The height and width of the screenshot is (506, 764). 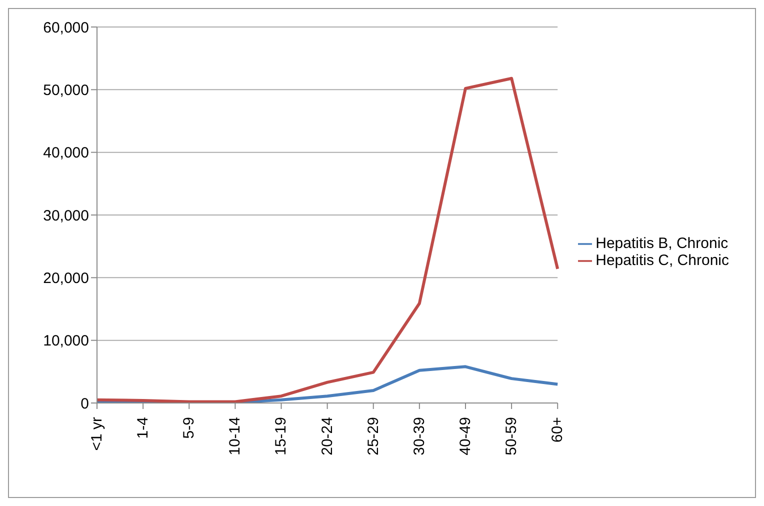 I want to click on x-tick-label: 5-9, so click(x=189, y=428).